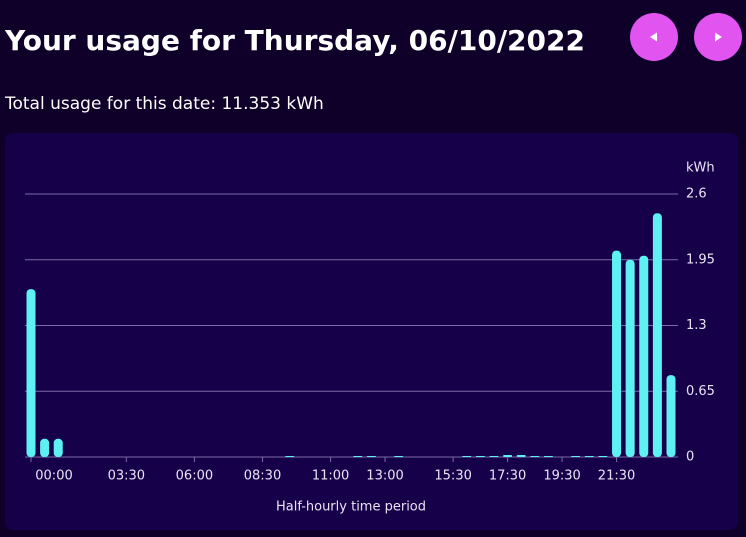 The width and height of the screenshot is (746, 537). Describe the element at coordinates (696, 325) in the screenshot. I see `y-tick-label: 1.3` at that location.